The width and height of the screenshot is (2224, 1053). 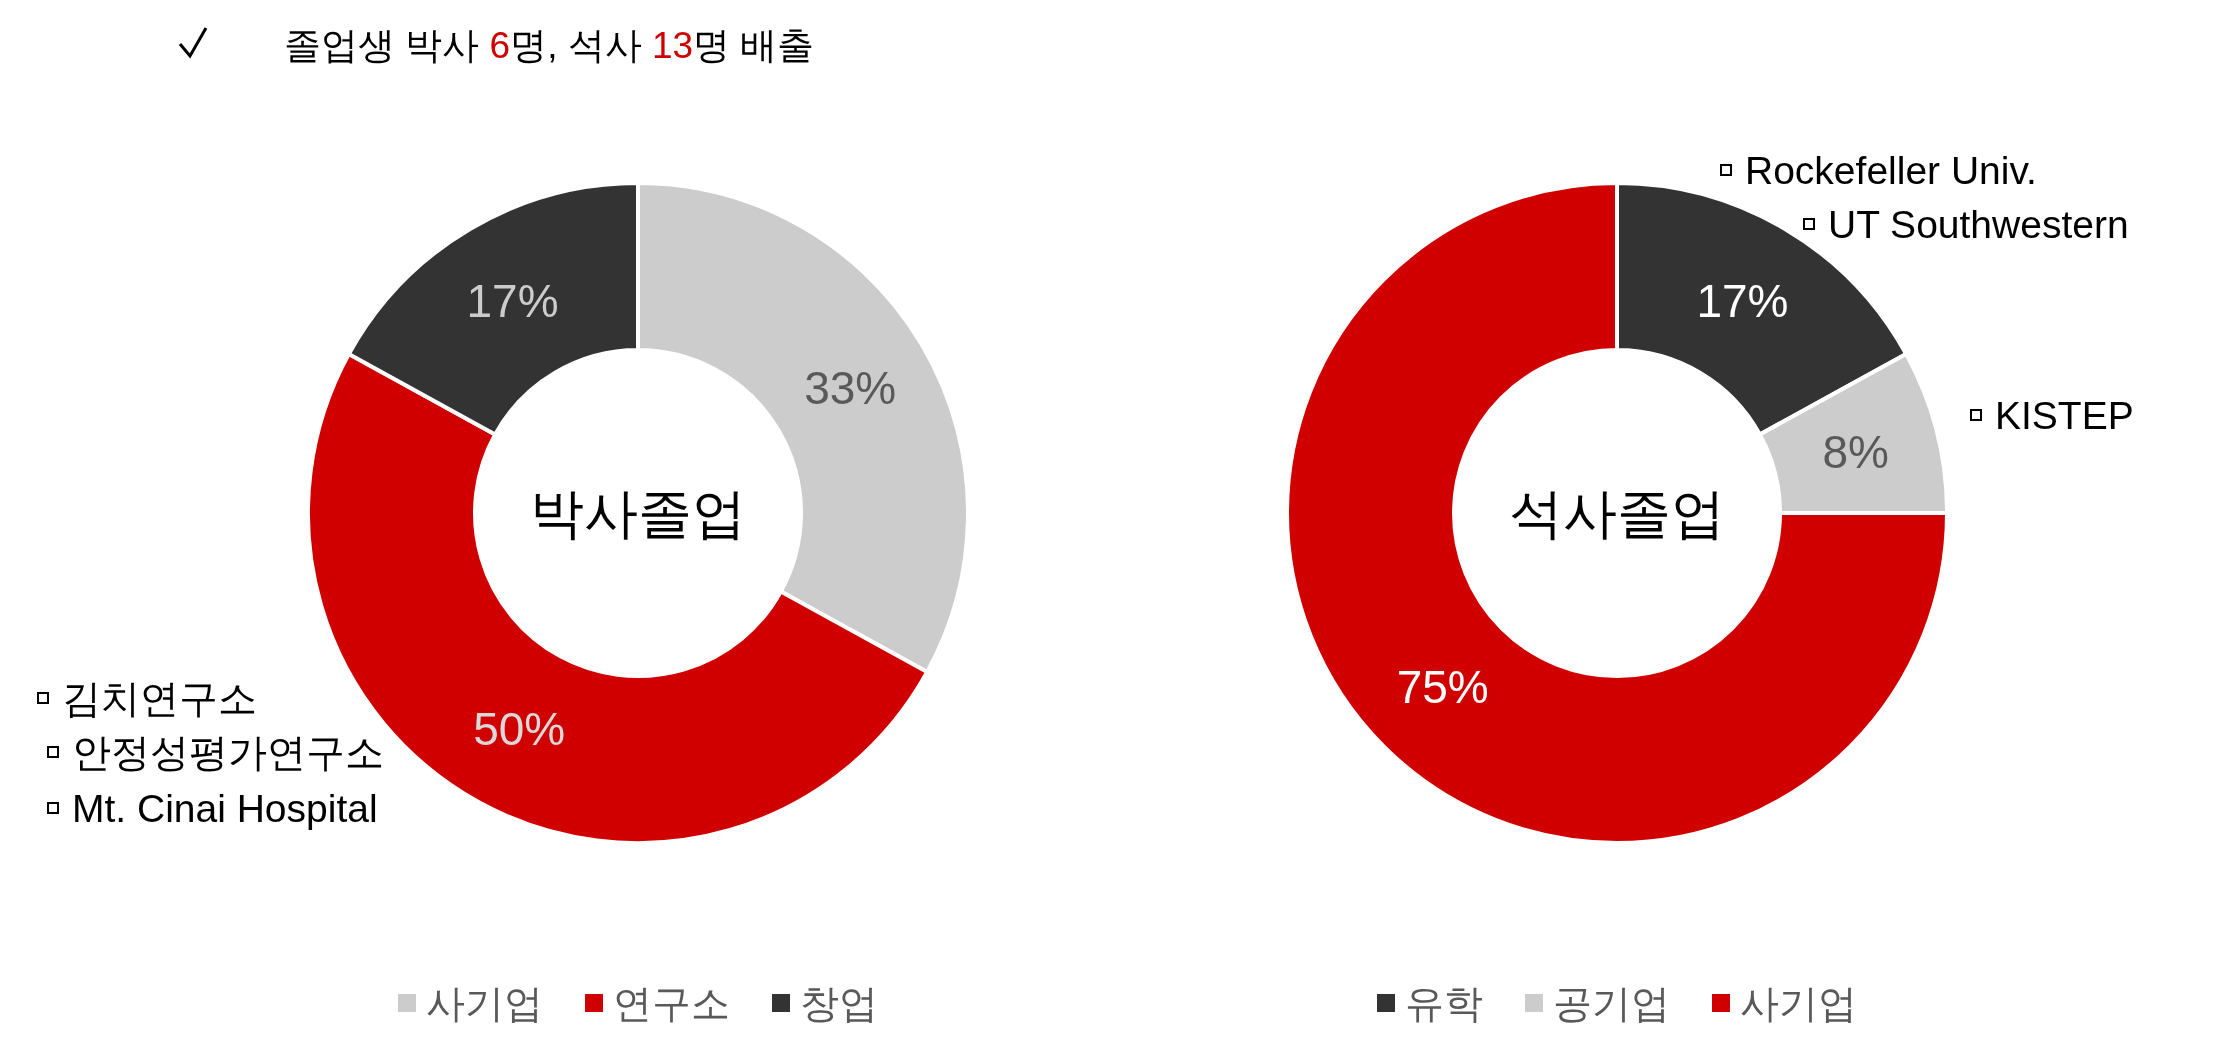 What do you see at coordinates (638, 513) in the screenshot?
I see `text: 박사졸업` at bounding box center [638, 513].